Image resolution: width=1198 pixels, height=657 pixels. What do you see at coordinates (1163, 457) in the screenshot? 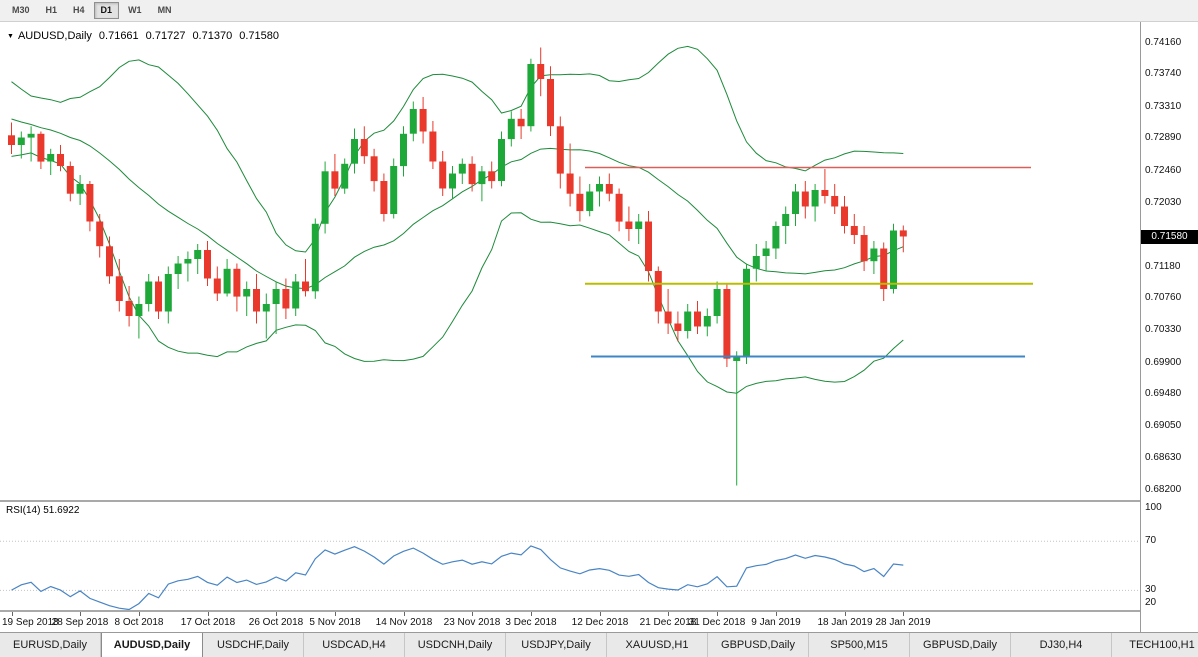
I see `price-axis-label: 0.68630` at bounding box center [1163, 457].